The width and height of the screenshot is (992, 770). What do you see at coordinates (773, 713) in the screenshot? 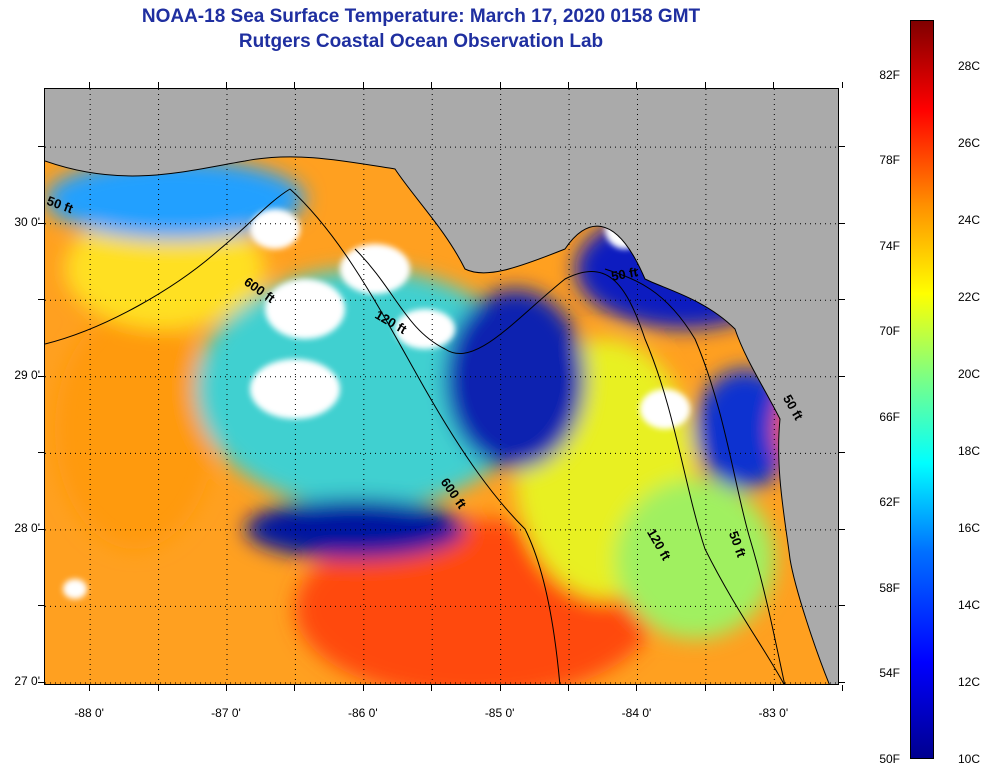
I see `longitude-label: -83 0'` at bounding box center [773, 713].